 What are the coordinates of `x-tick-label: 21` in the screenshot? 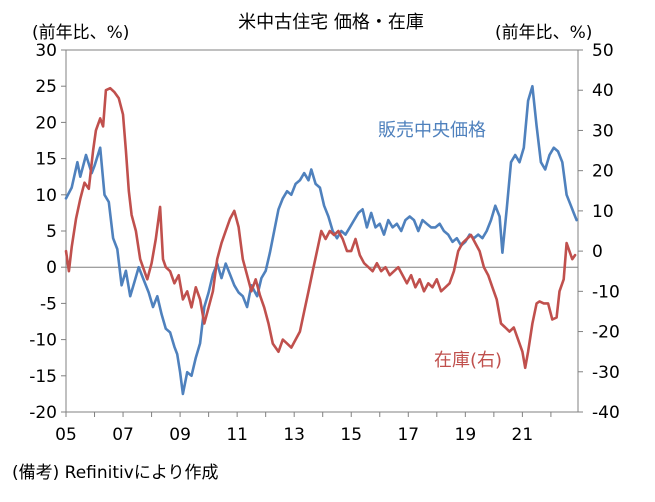 It's located at (523, 435).